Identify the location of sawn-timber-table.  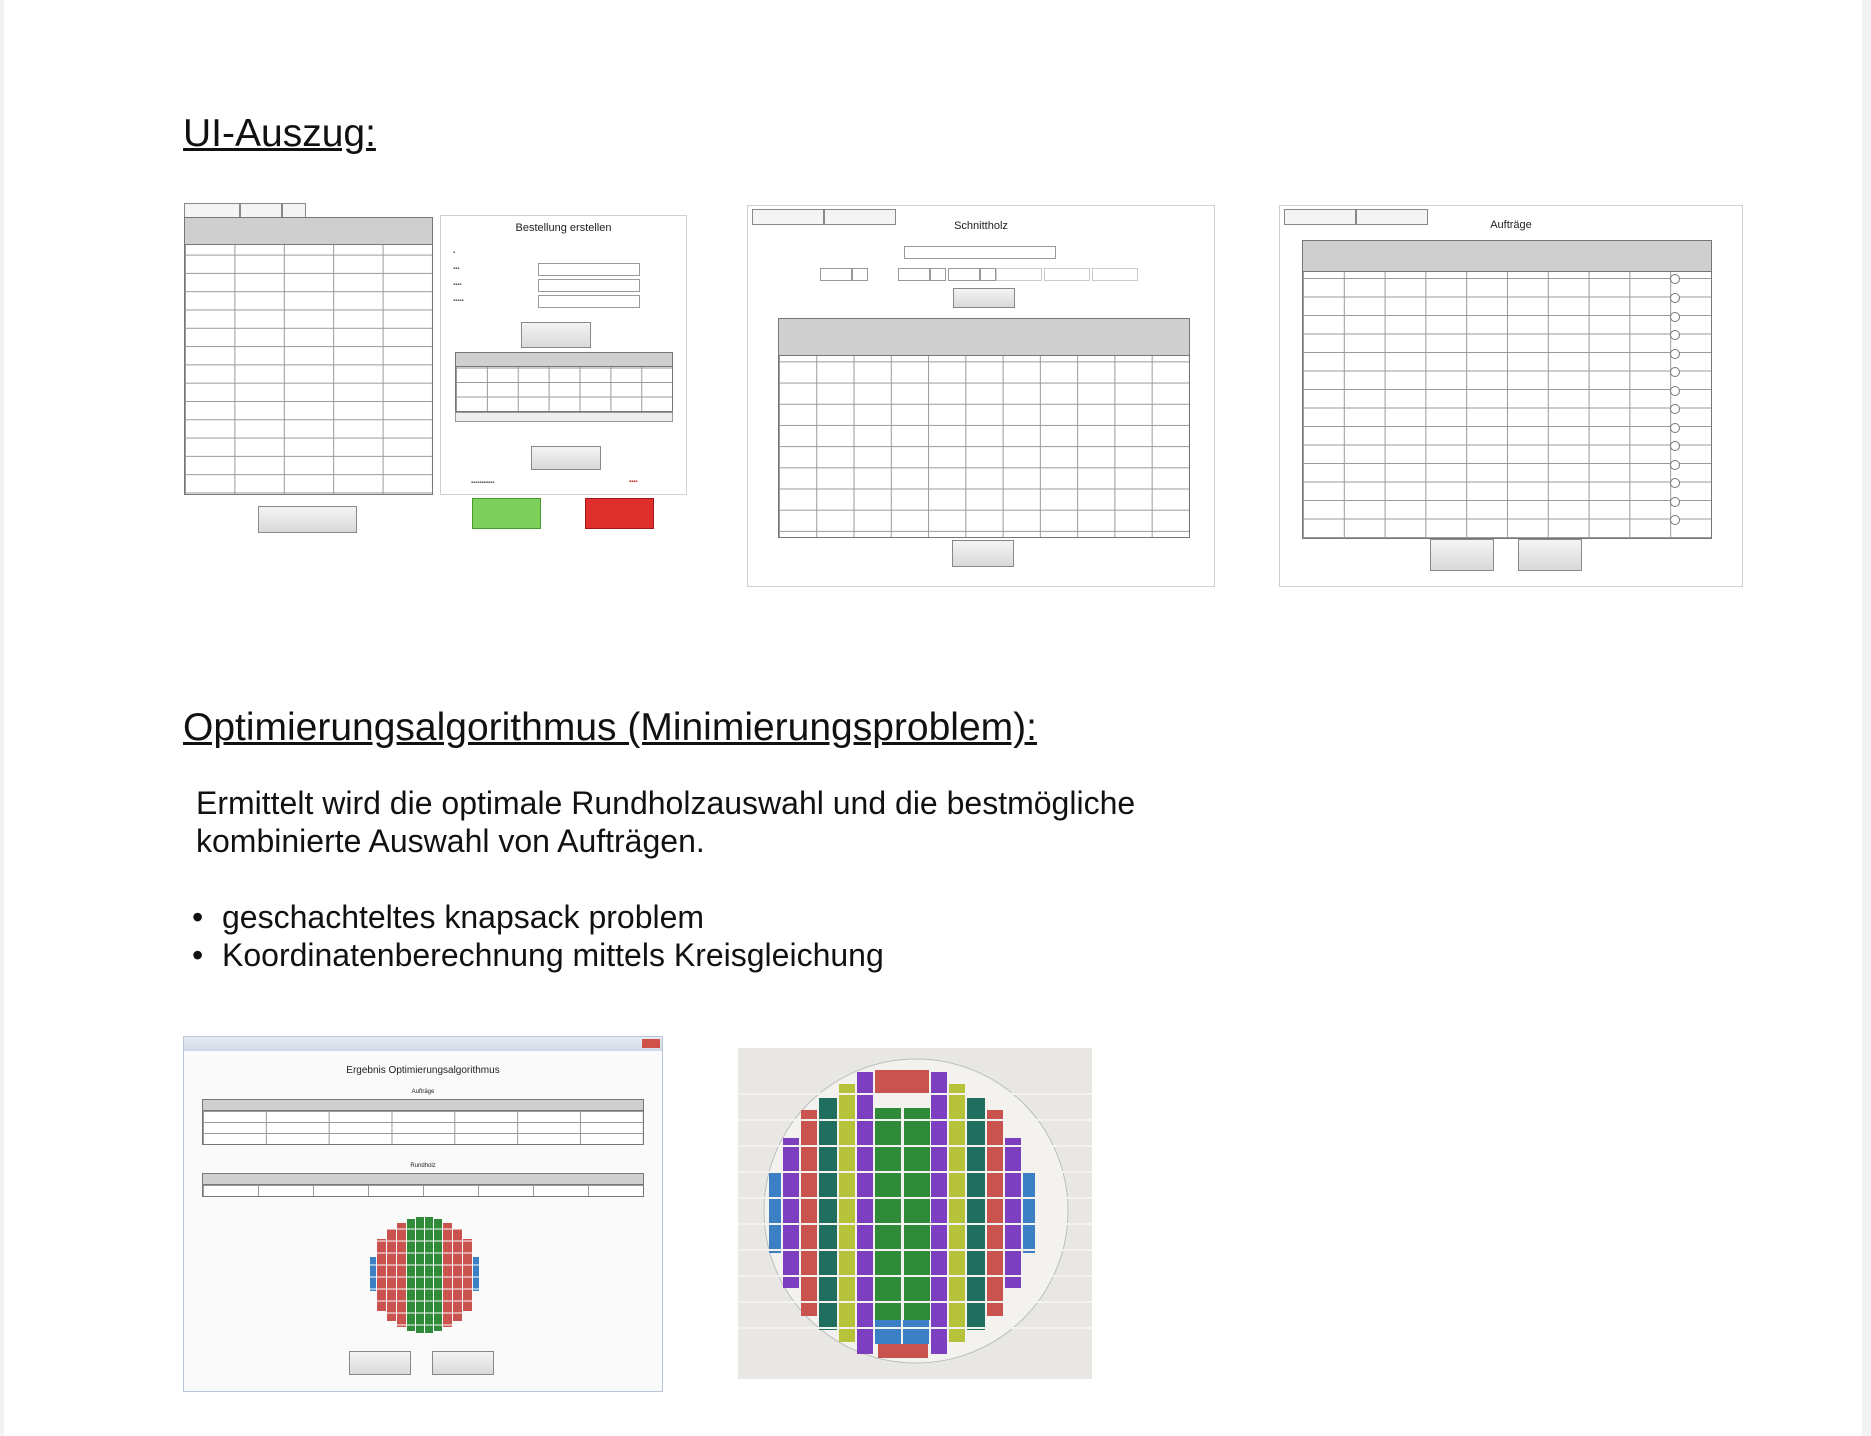
(984, 428).